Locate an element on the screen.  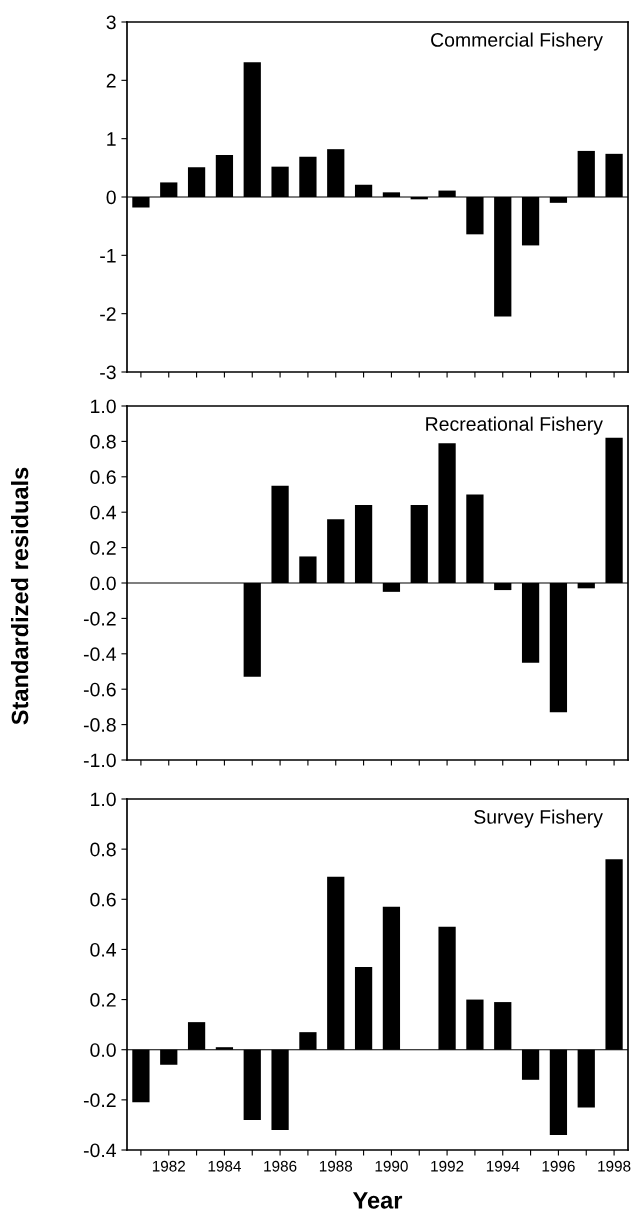
x-tick-label: 1990 is located at coordinates (391, 1166).